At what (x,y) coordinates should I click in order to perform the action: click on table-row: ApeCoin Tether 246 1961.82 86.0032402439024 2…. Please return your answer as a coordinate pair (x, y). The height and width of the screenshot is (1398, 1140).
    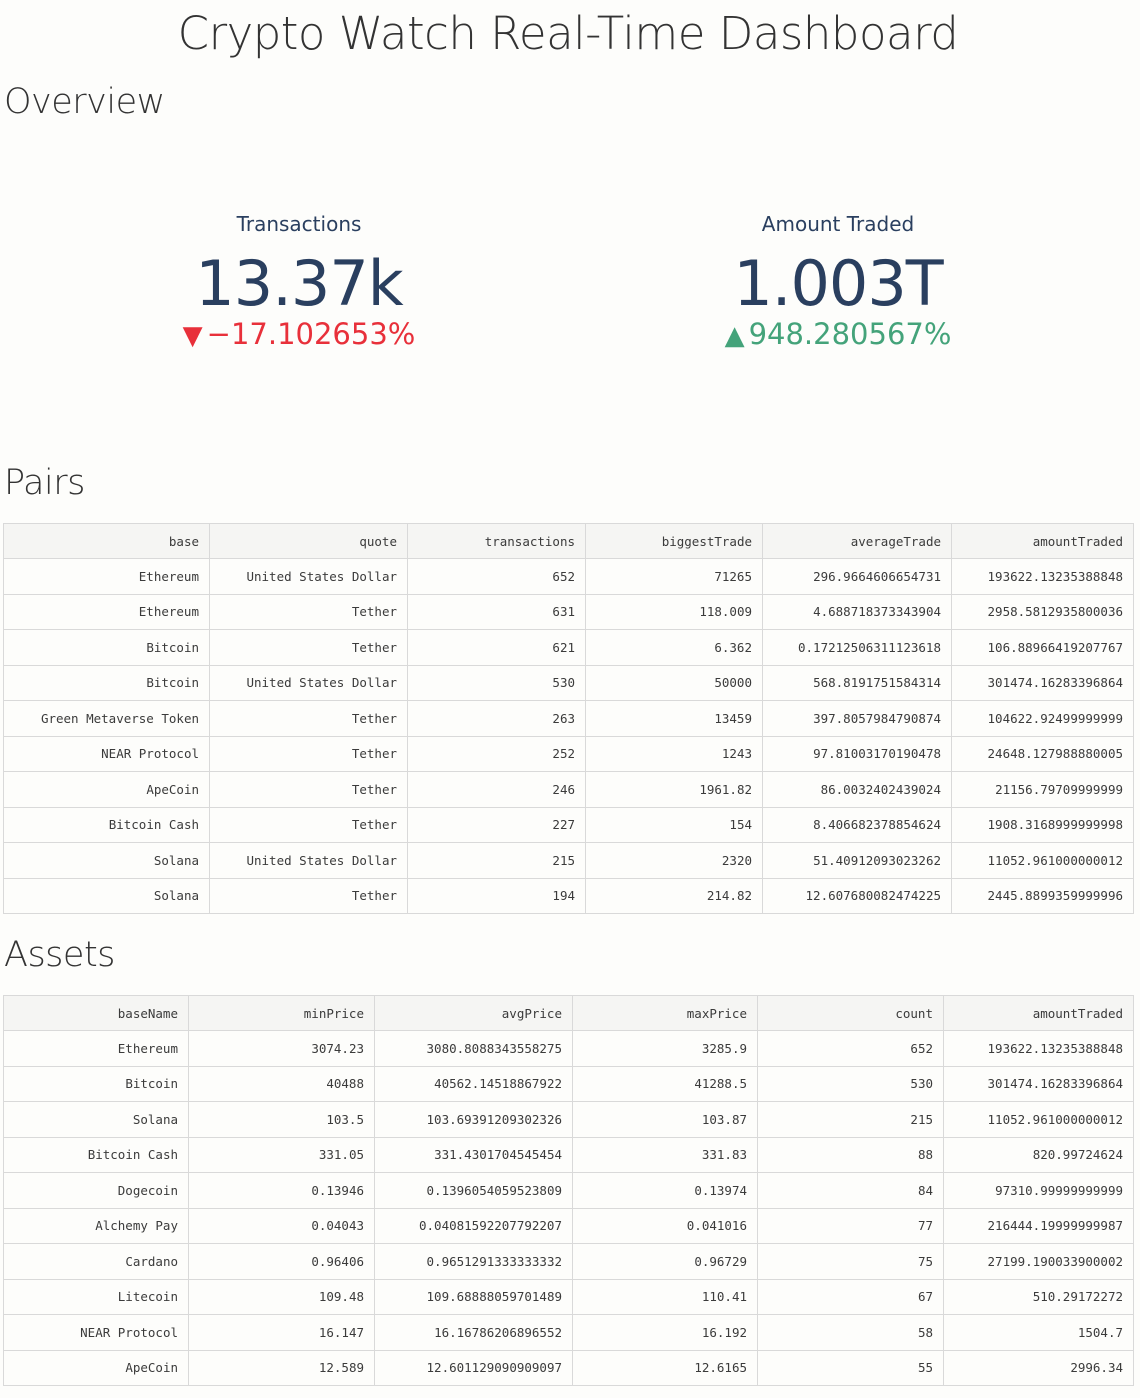
    Looking at the image, I should click on (568, 789).